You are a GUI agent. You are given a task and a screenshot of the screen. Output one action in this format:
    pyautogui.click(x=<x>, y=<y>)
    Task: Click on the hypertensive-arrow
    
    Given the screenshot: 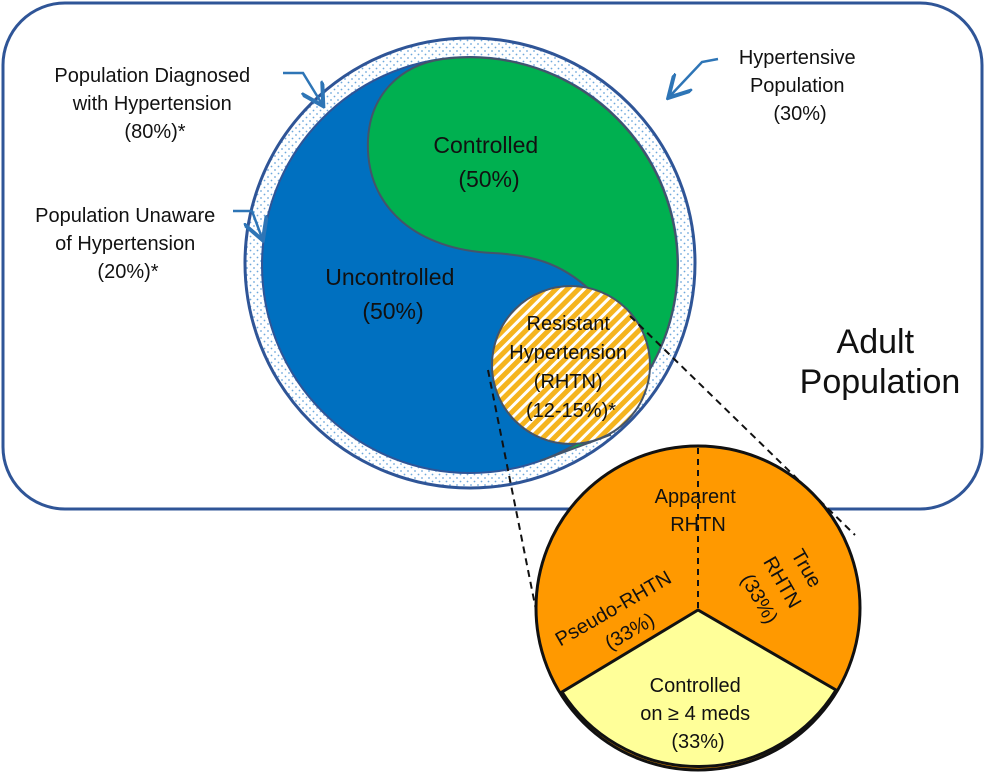 What is the action you would take?
    pyautogui.click(x=694, y=76)
    